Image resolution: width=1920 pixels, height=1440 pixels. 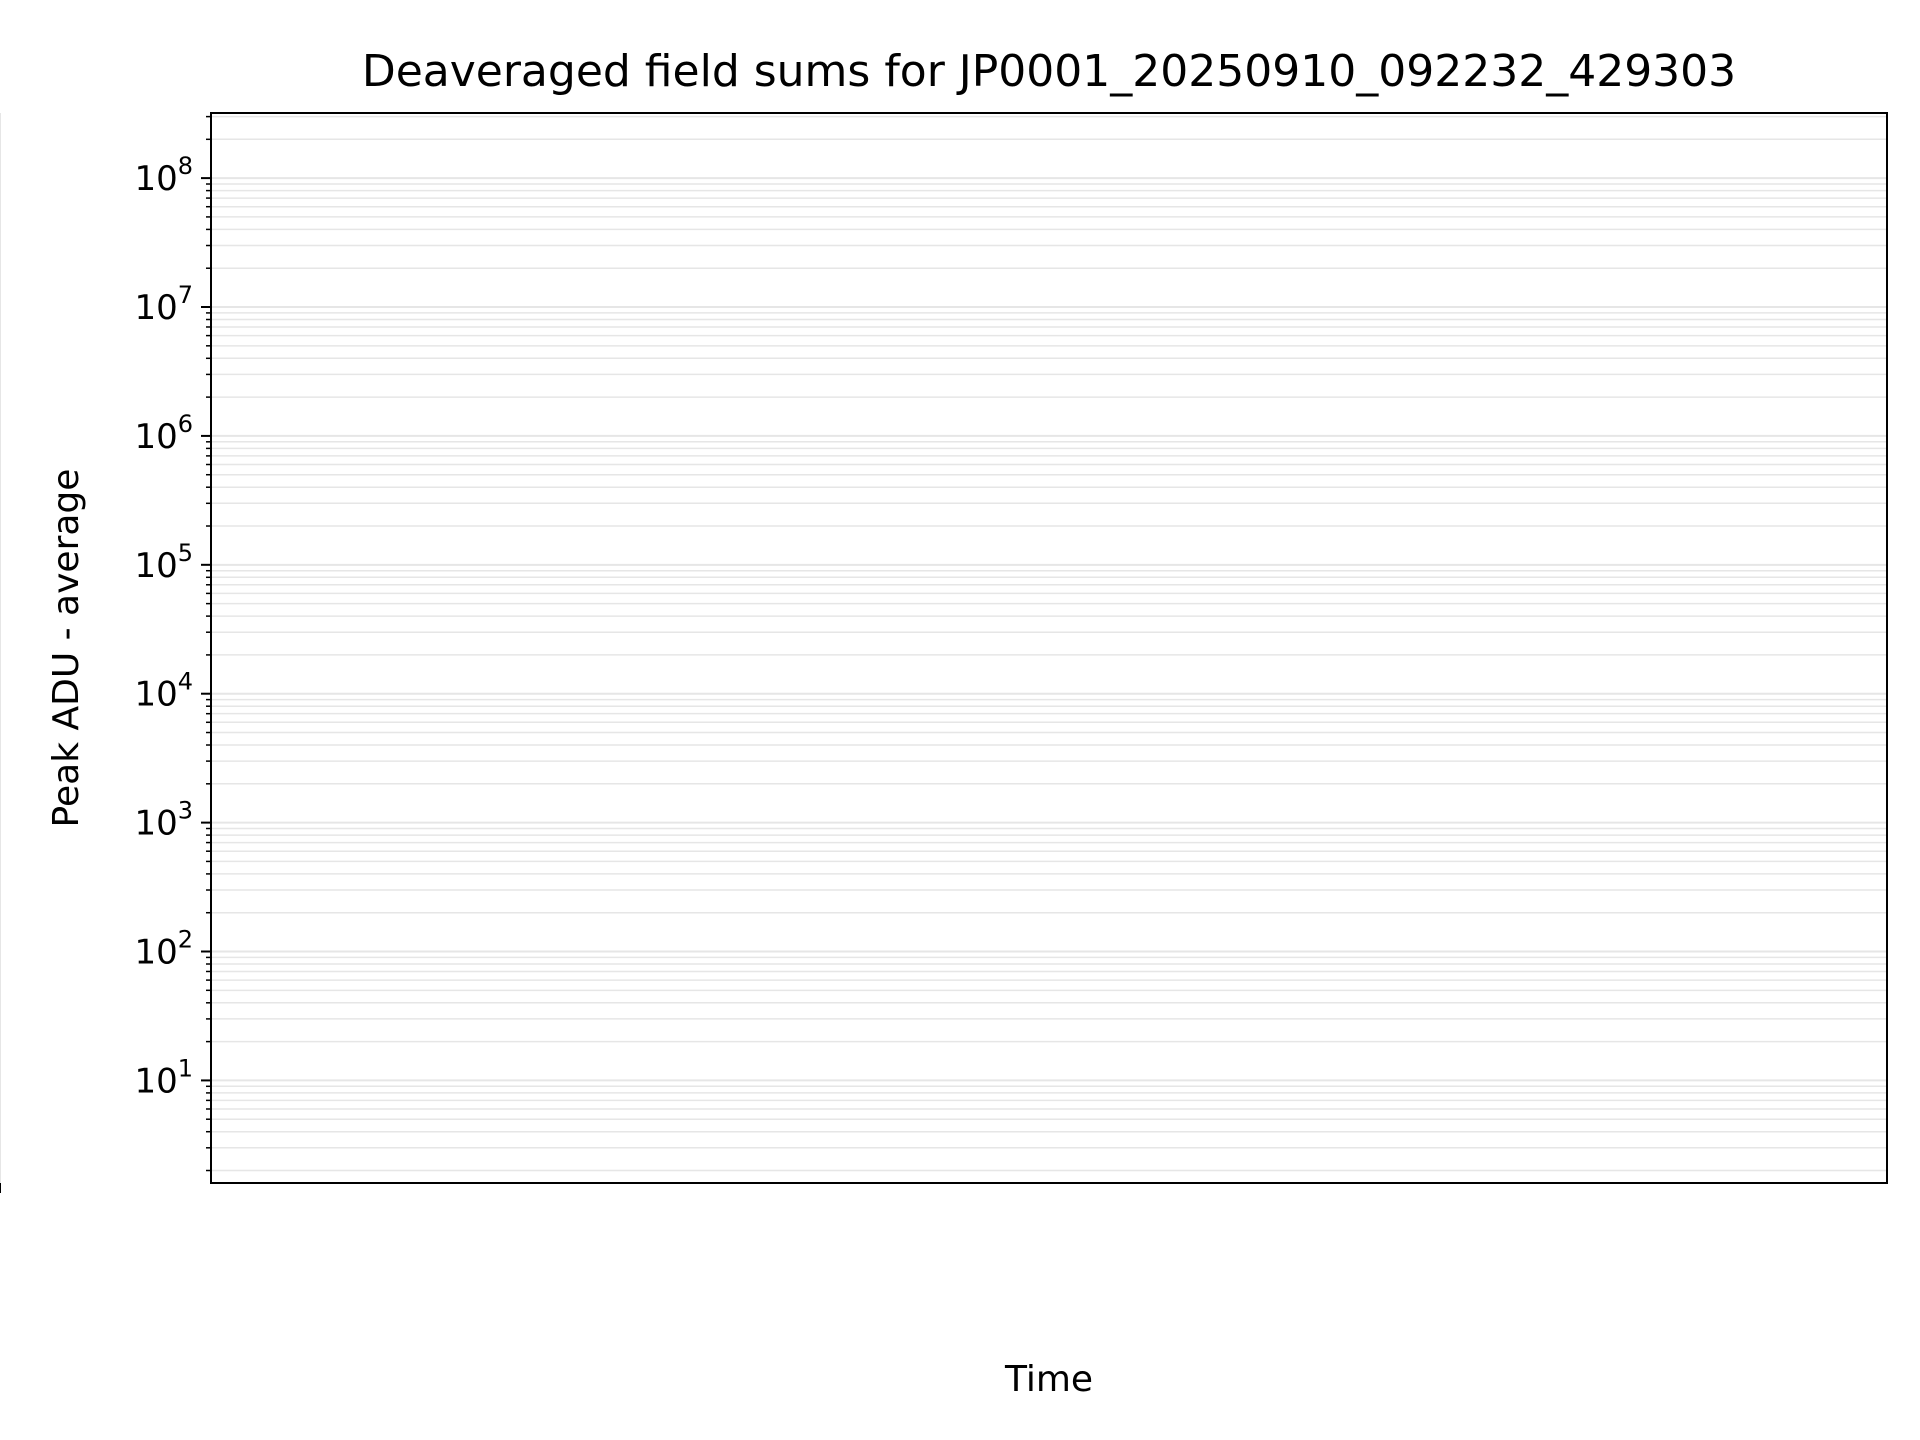 I want to click on y-tick-label: 10⁸, so click(x=163, y=175).